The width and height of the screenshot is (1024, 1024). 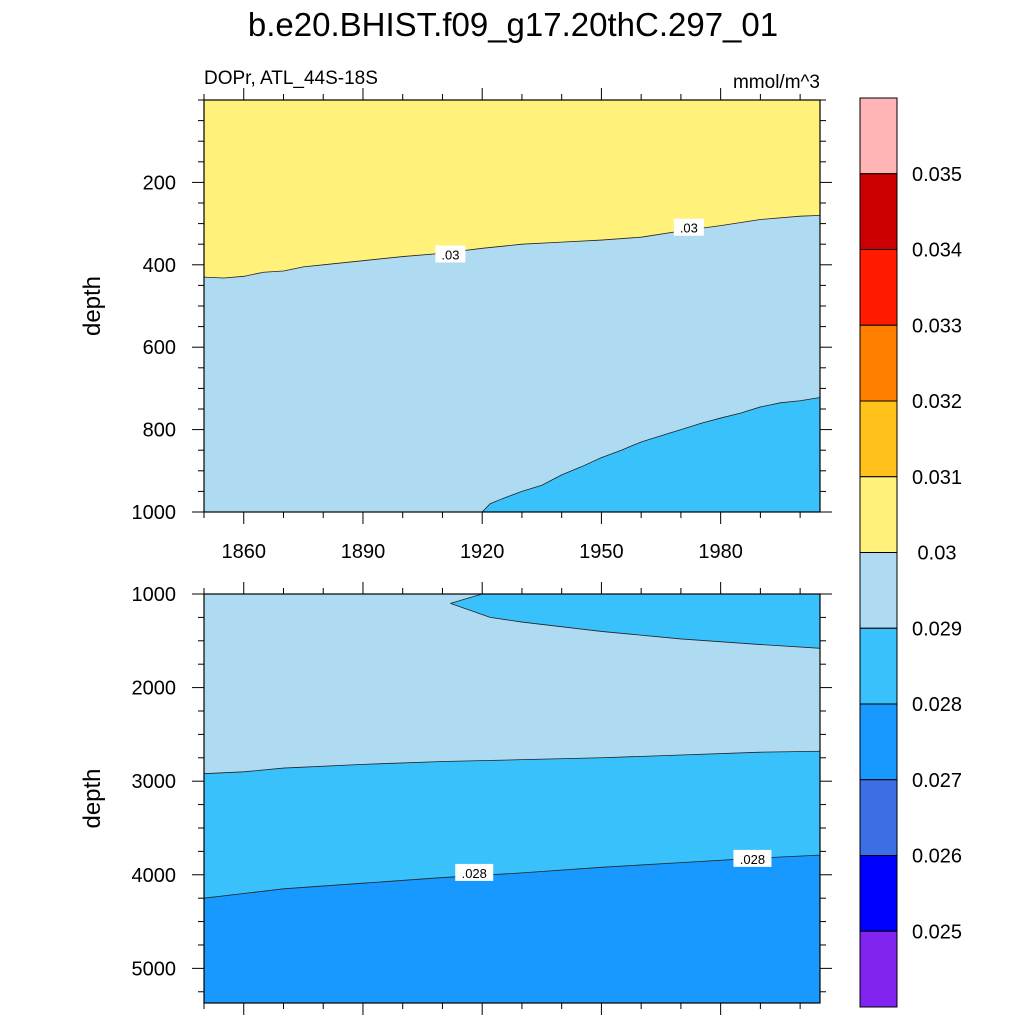 I want to click on lower-y-tick-label: 3000, so click(x=154, y=782).